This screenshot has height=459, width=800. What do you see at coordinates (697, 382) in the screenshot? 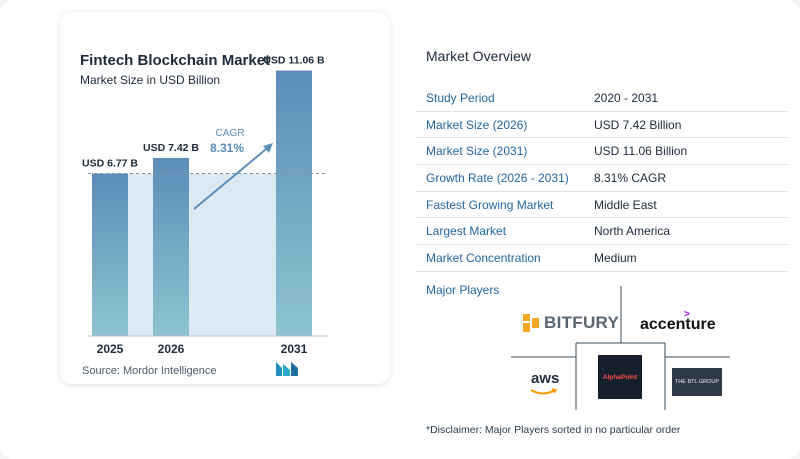
I see `btl-group-logo: THE BTL GROUP` at bounding box center [697, 382].